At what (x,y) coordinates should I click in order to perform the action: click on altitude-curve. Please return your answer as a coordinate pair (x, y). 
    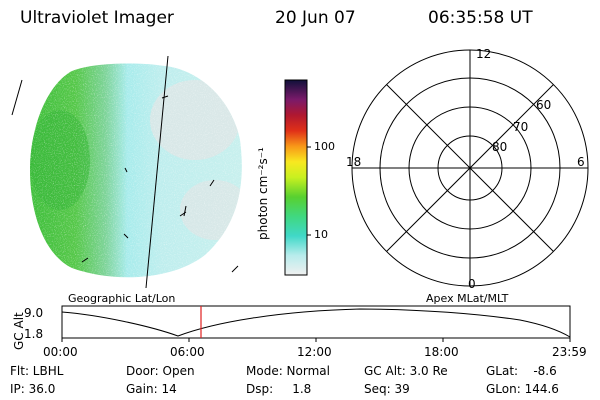
    Looking at the image, I should click on (316, 323).